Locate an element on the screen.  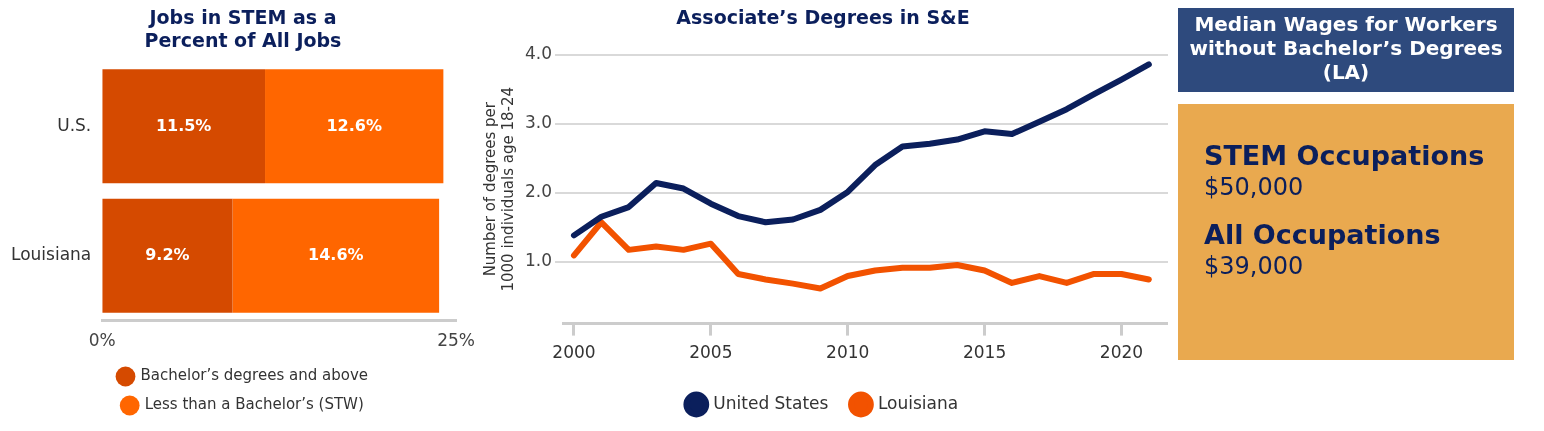
data-label: 14.6% is located at coordinates (336, 255).